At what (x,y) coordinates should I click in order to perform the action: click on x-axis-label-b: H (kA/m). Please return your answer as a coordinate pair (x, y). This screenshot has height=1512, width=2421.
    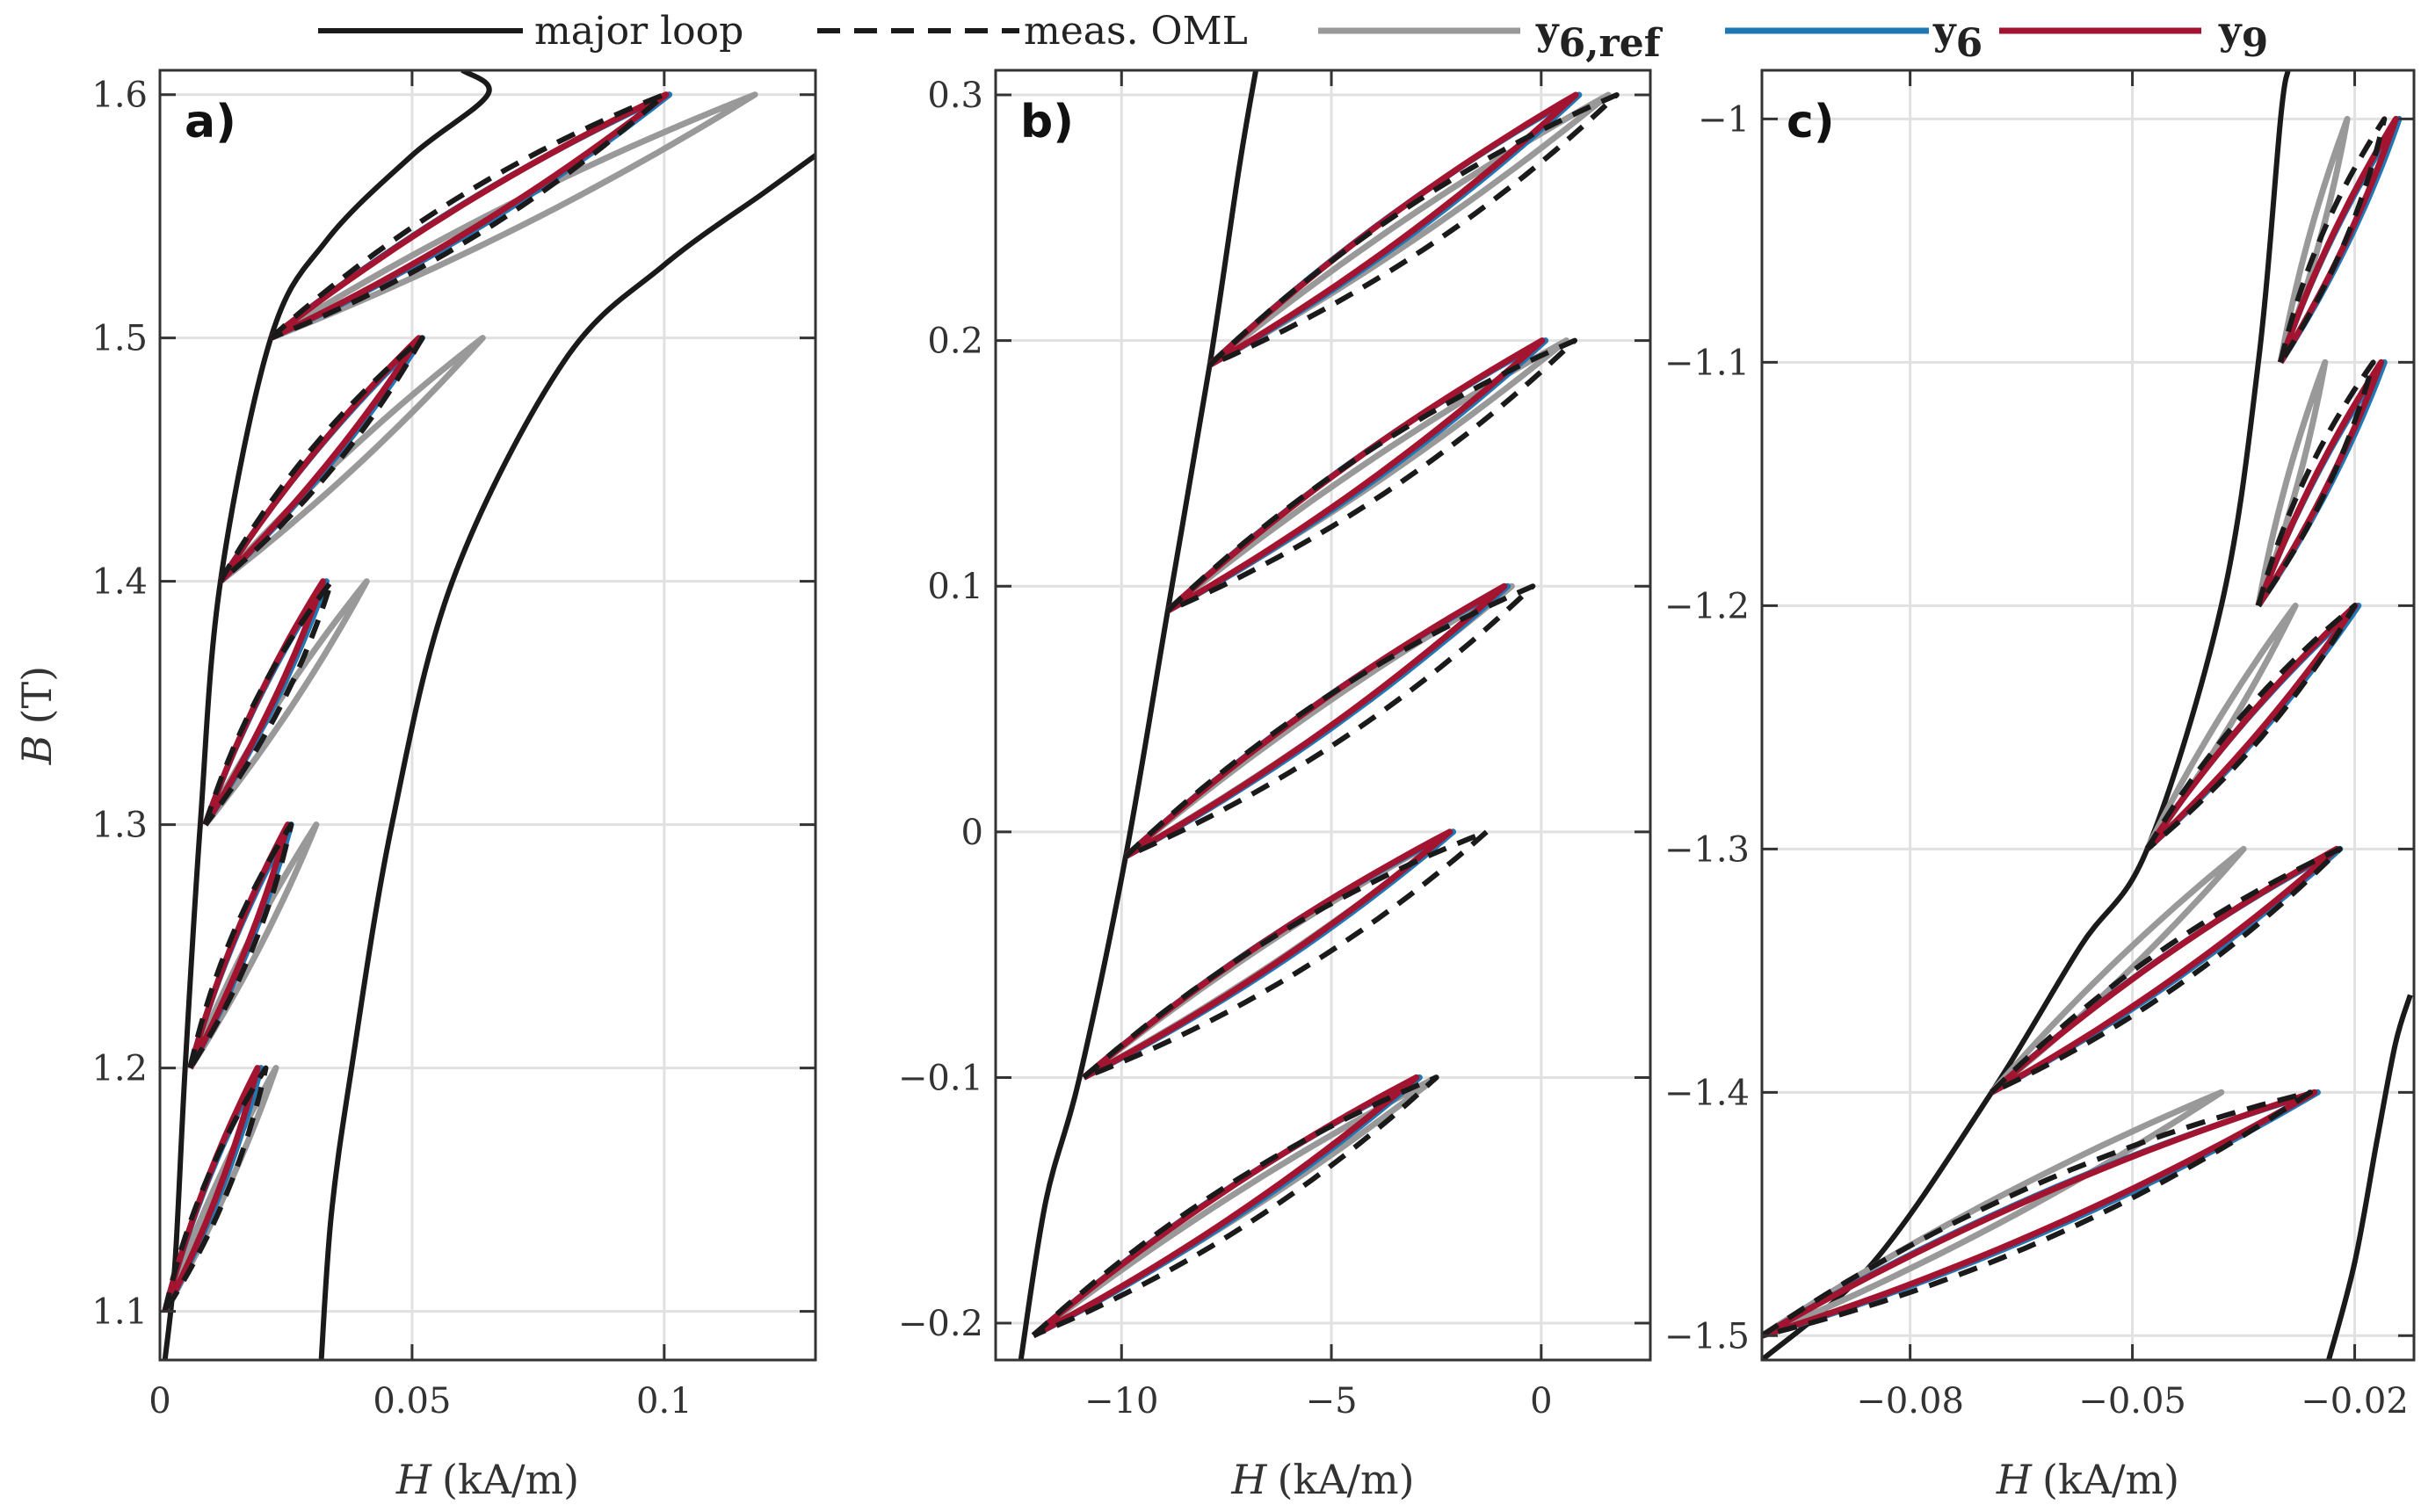
    Looking at the image, I should click on (1322, 1479).